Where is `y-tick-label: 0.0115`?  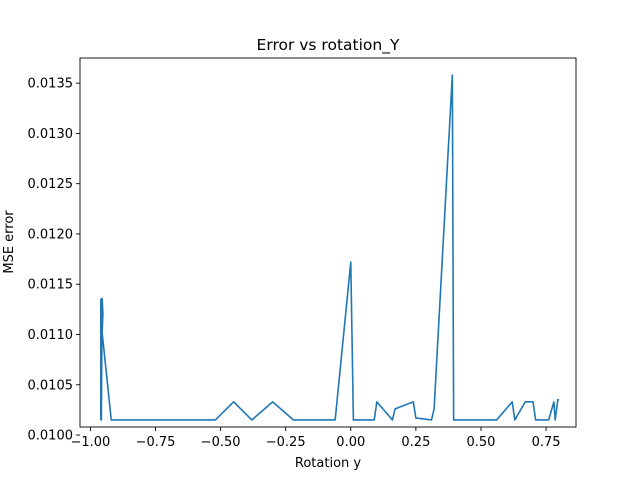
y-tick-label: 0.0115 is located at coordinates (51, 285).